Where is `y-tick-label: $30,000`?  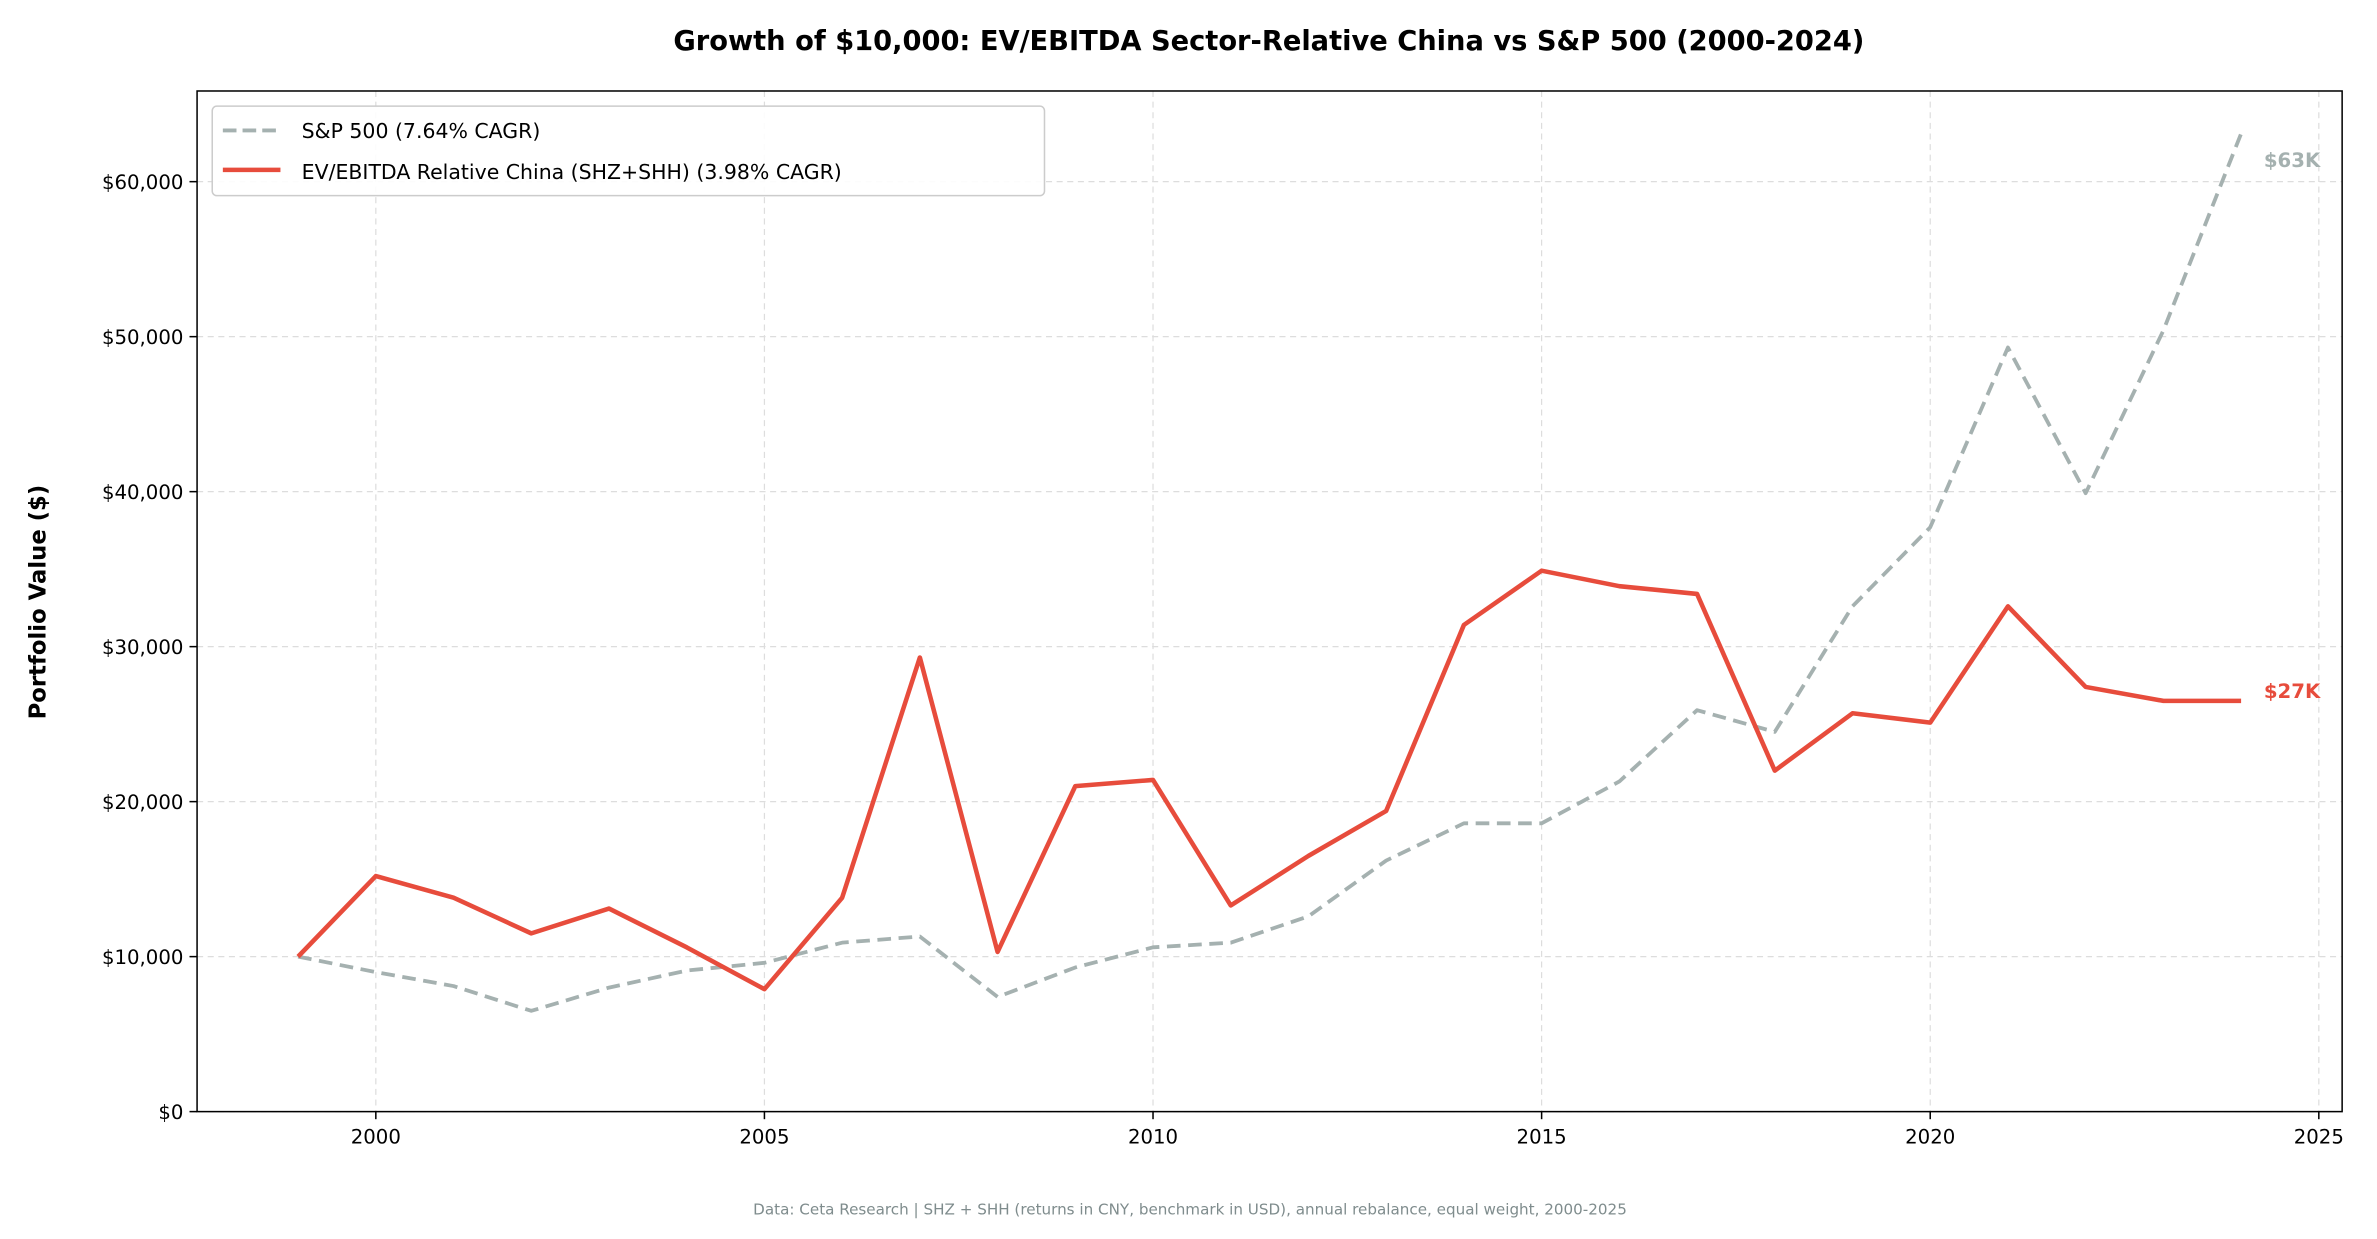 y-tick-label: $30,000 is located at coordinates (142, 647).